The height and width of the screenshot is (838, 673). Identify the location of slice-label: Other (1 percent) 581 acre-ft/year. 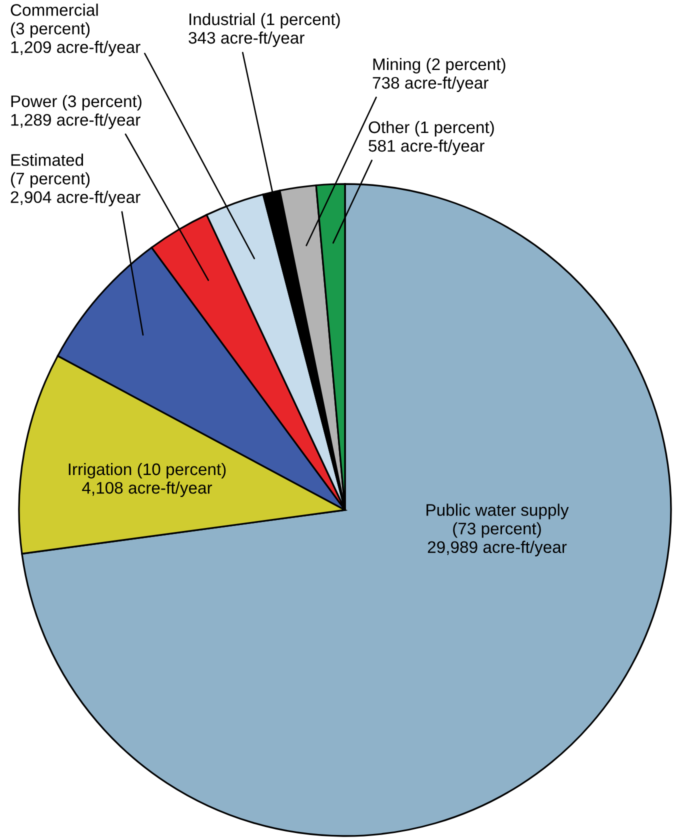
(431, 138).